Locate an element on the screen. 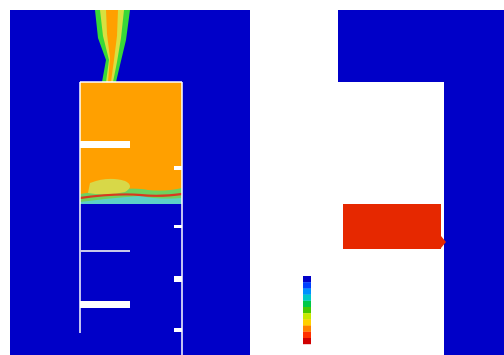 Image resolution: width=504 pixels, height=355 pixels. baffle-upper is located at coordinates (105, 144).